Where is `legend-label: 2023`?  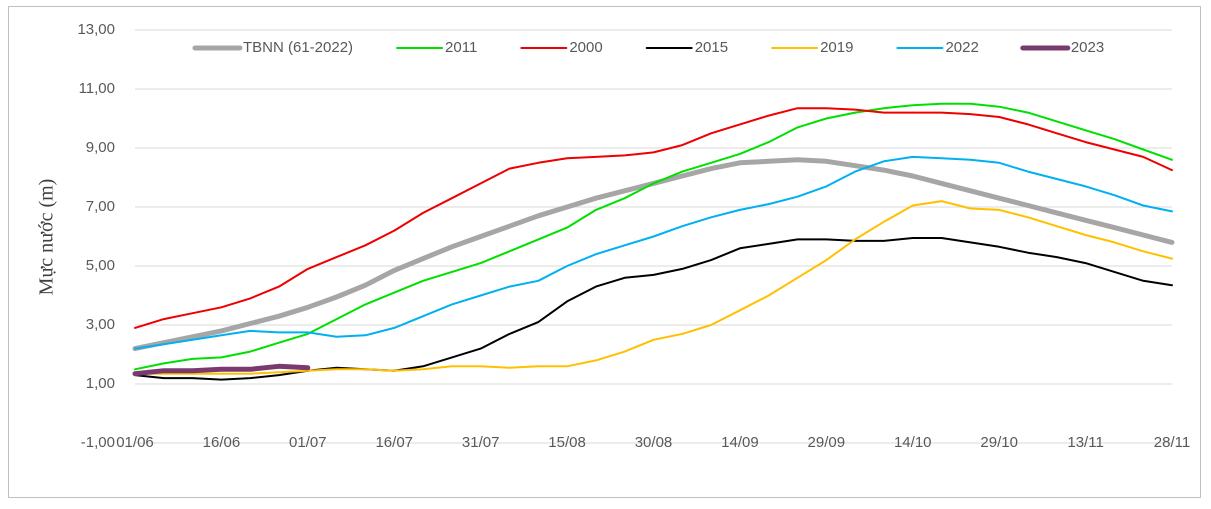
legend-label: 2023 is located at coordinates (1087, 47).